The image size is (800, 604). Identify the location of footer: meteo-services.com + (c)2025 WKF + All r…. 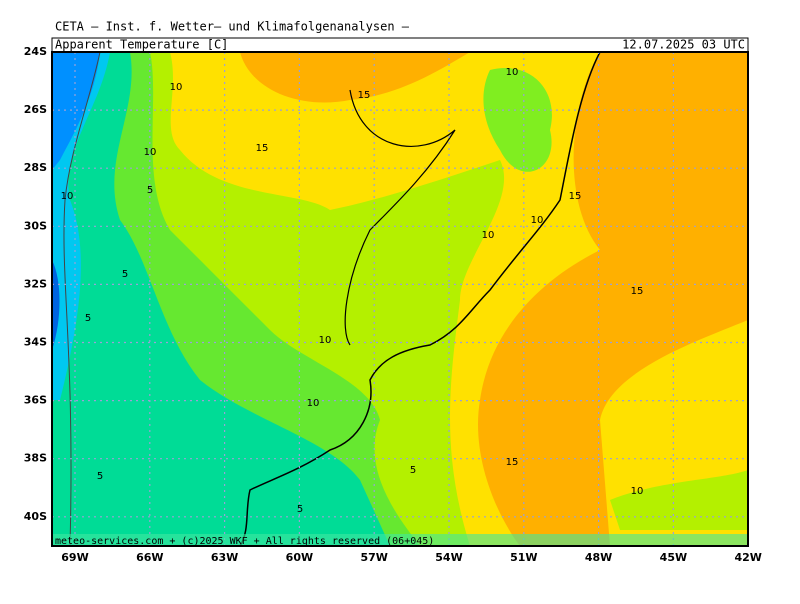
(244, 541).